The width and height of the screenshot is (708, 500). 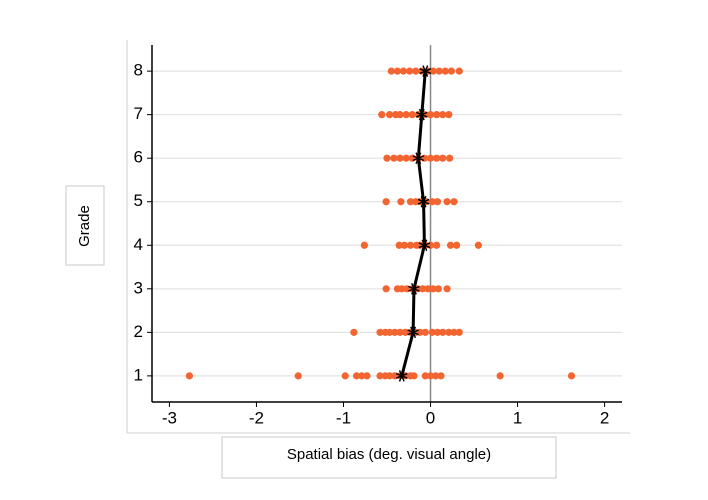 What do you see at coordinates (430, 417) in the screenshot?
I see `x-tick-label: 0` at bounding box center [430, 417].